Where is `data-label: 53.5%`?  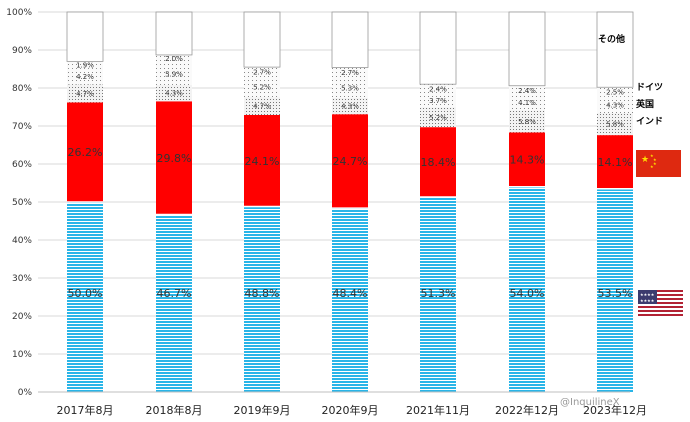 data-label: 53.5% is located at coordinates (615, 293).